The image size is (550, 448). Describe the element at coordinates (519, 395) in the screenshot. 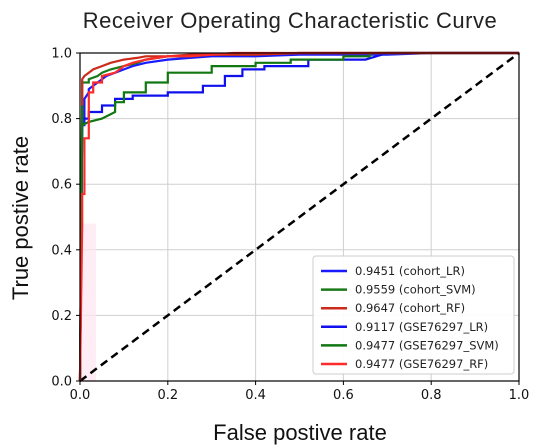

I see `x-tick-label: 1.0` at that location.